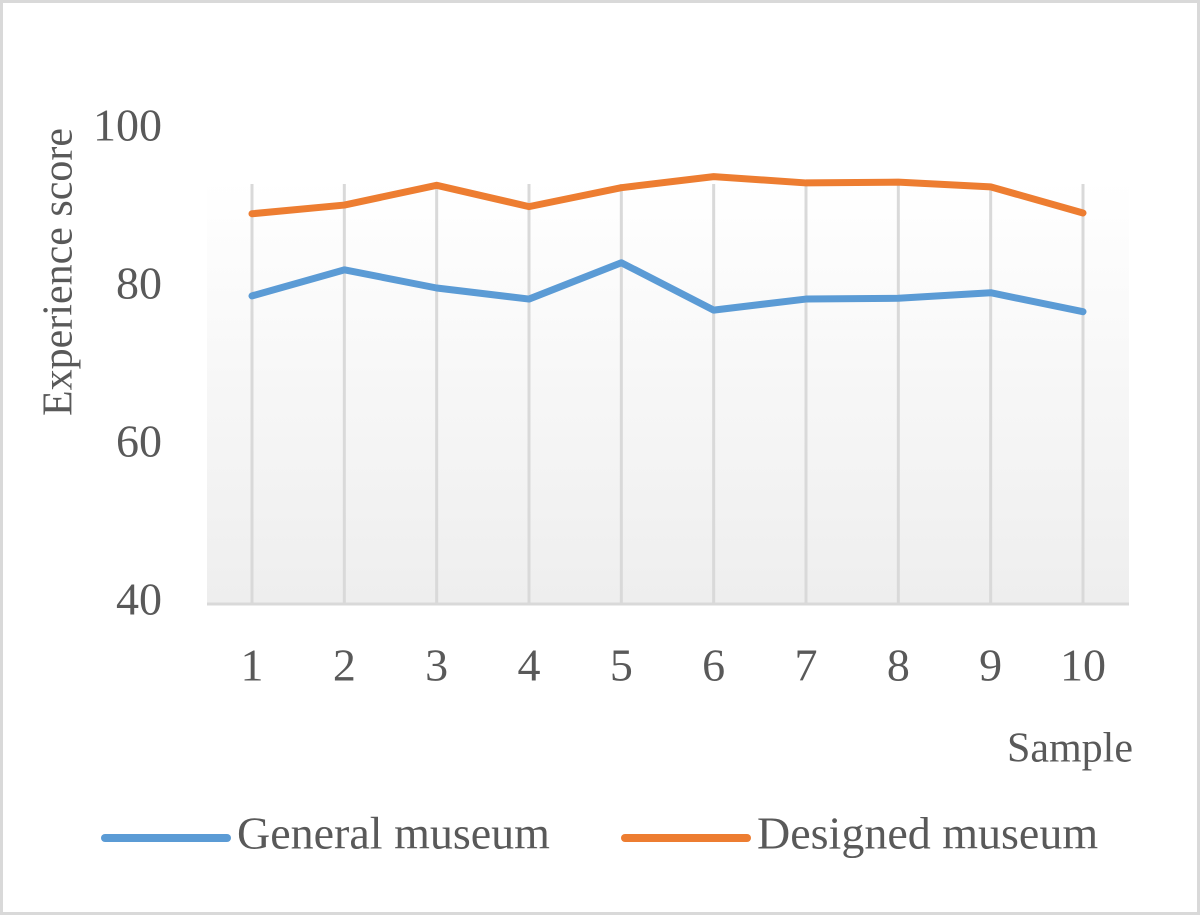 This screenshot has width=1200, height=915. Describe the element at coordinates (713, 665) in the screenshot. I see `x-tick-label: 6` at that location.